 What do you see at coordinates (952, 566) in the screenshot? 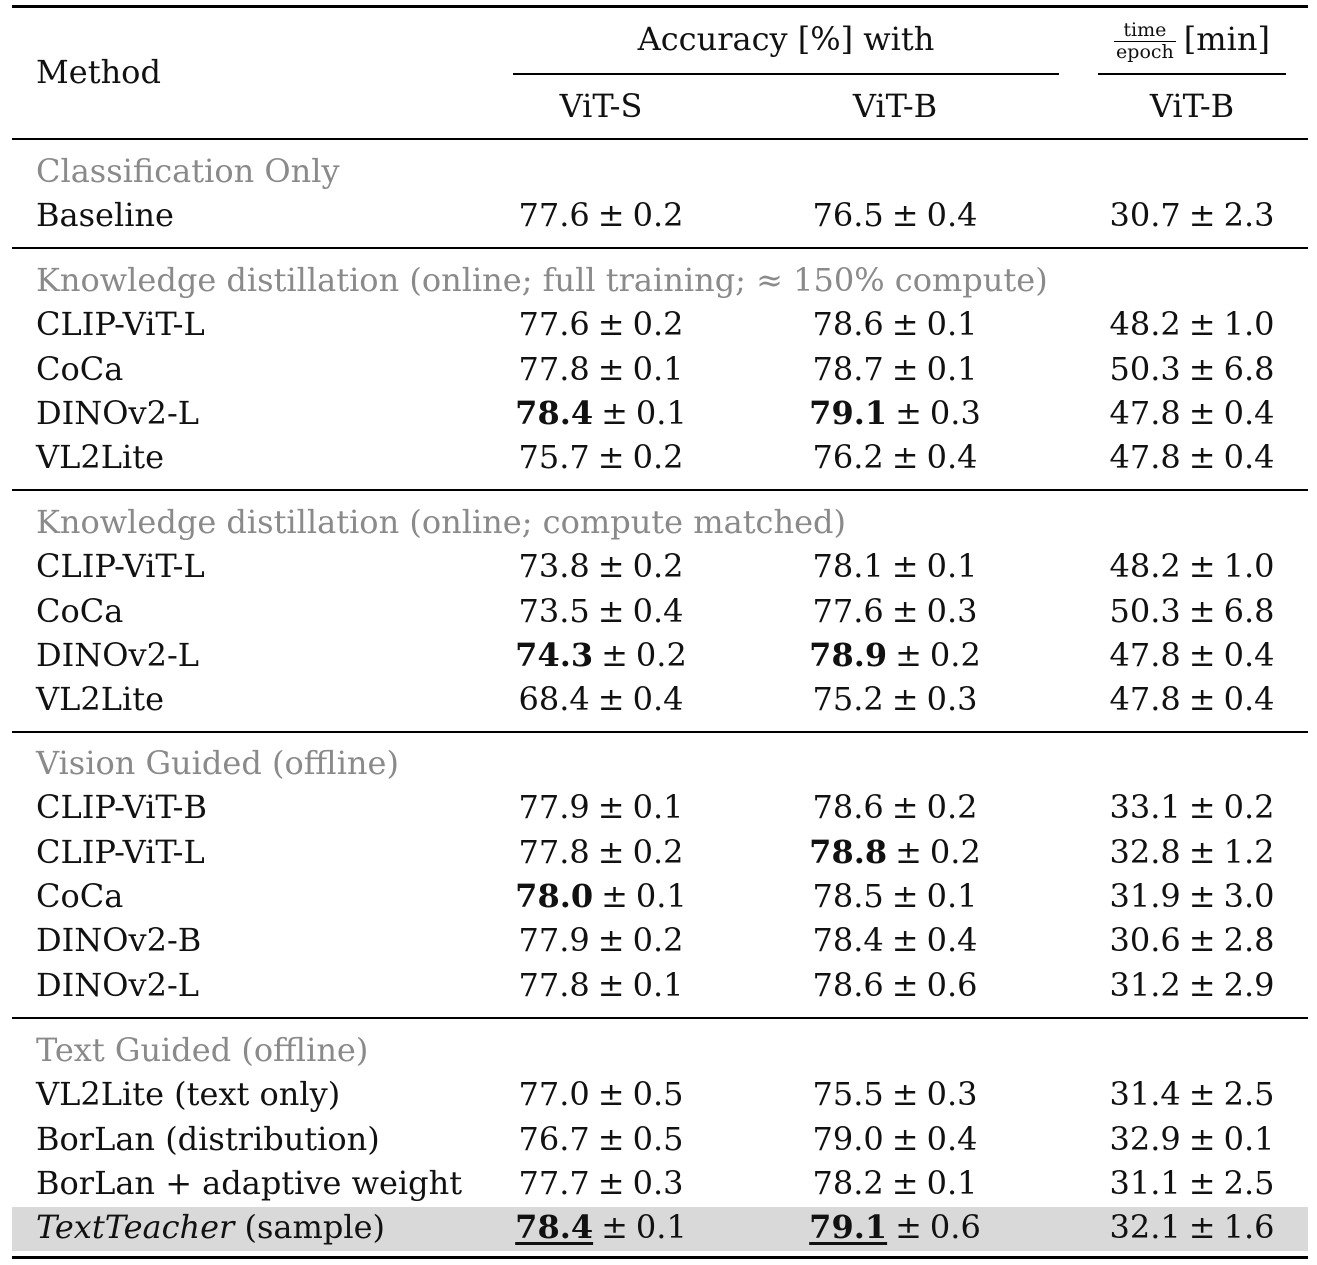
I see `b-std: 0.1` at bounding box center [952, 566].